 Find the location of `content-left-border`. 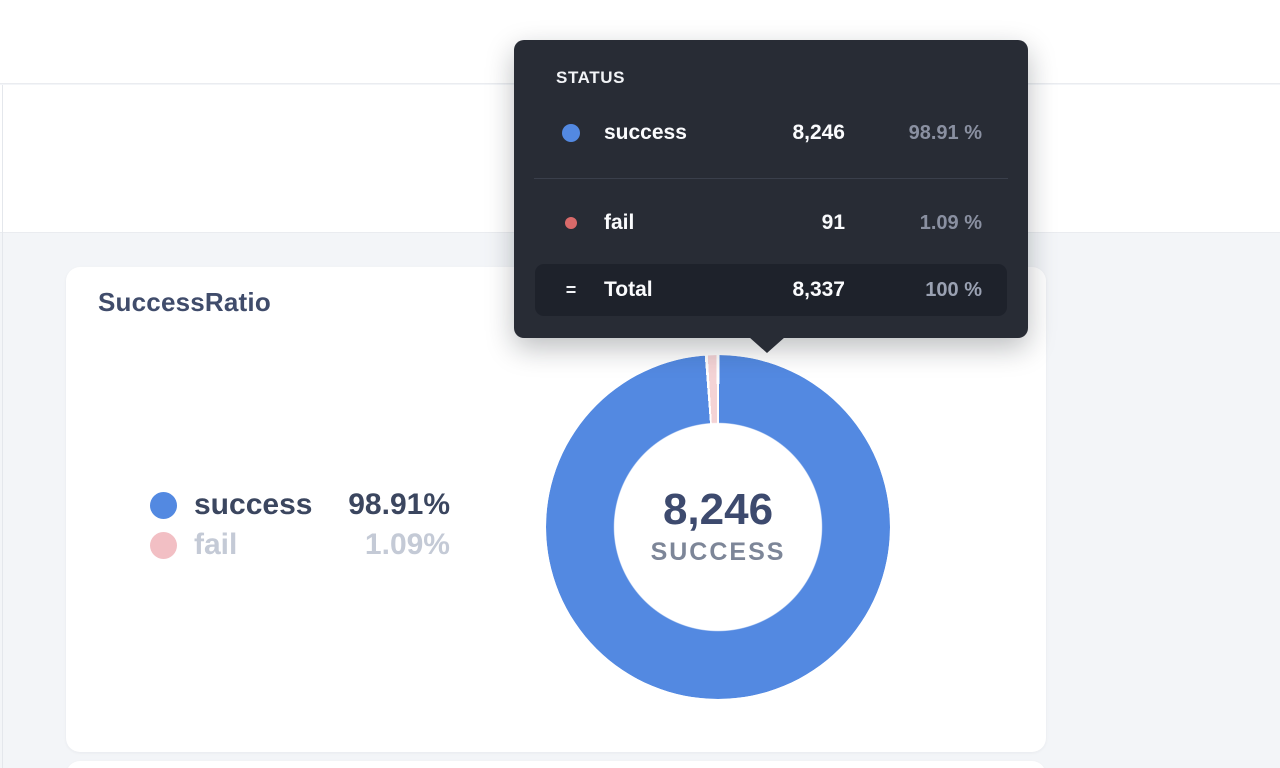

content-left-border is located at coordinates (2, 426).